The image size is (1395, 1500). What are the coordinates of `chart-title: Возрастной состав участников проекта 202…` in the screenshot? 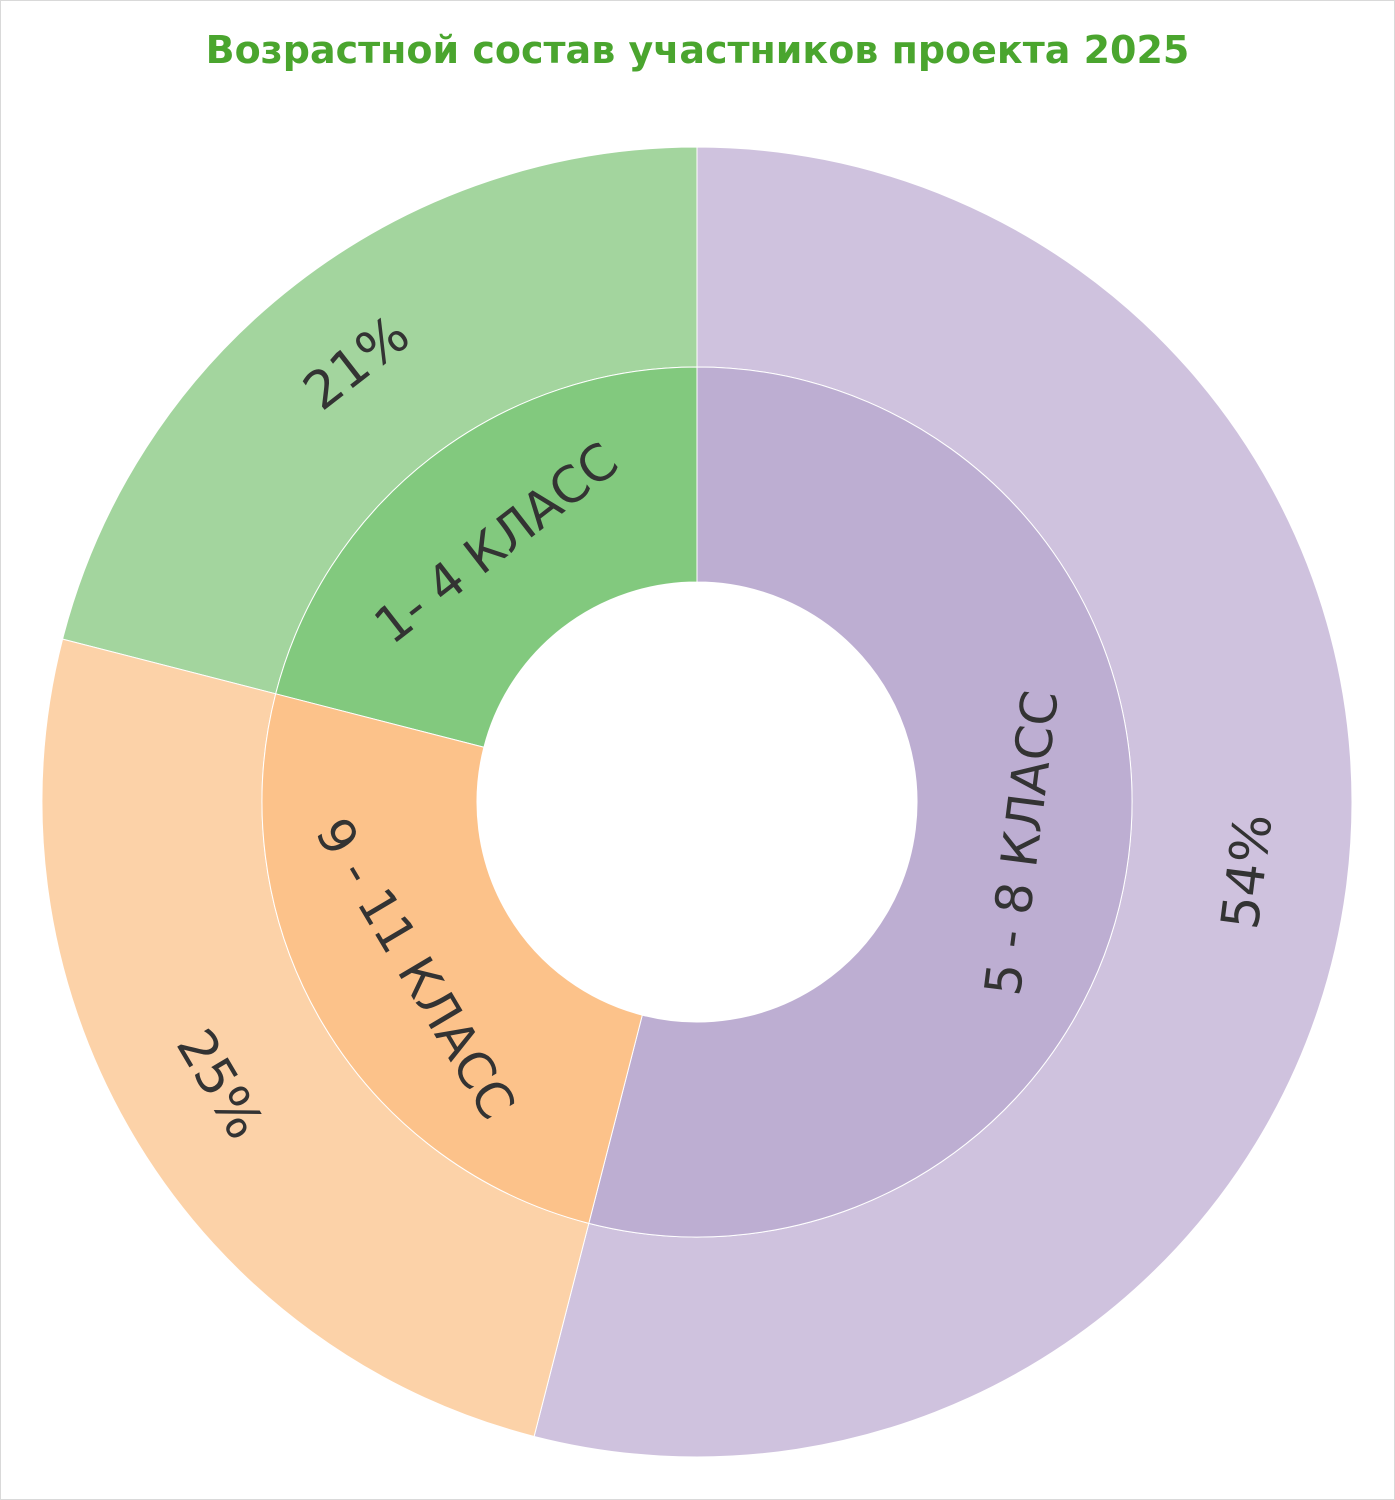 It's located at (697, 50).